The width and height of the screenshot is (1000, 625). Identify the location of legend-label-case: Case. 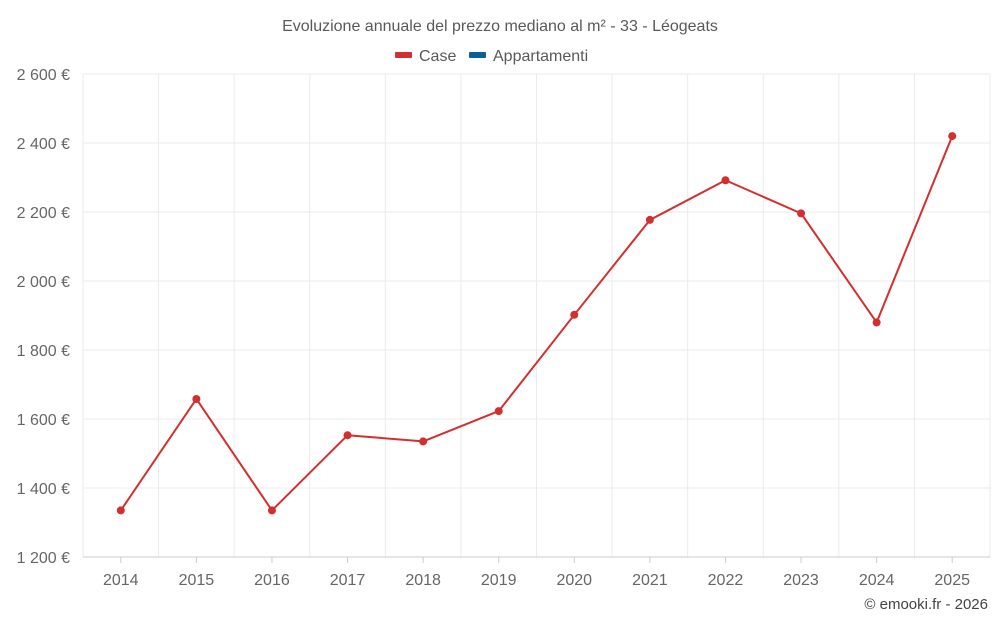
(437, 56).